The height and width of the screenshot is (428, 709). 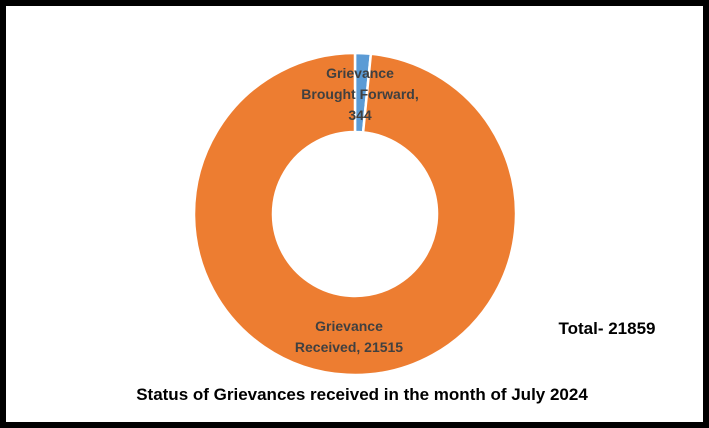 I want to click on slice-label-line: Brought Forward,, so click(x=359, y=94).